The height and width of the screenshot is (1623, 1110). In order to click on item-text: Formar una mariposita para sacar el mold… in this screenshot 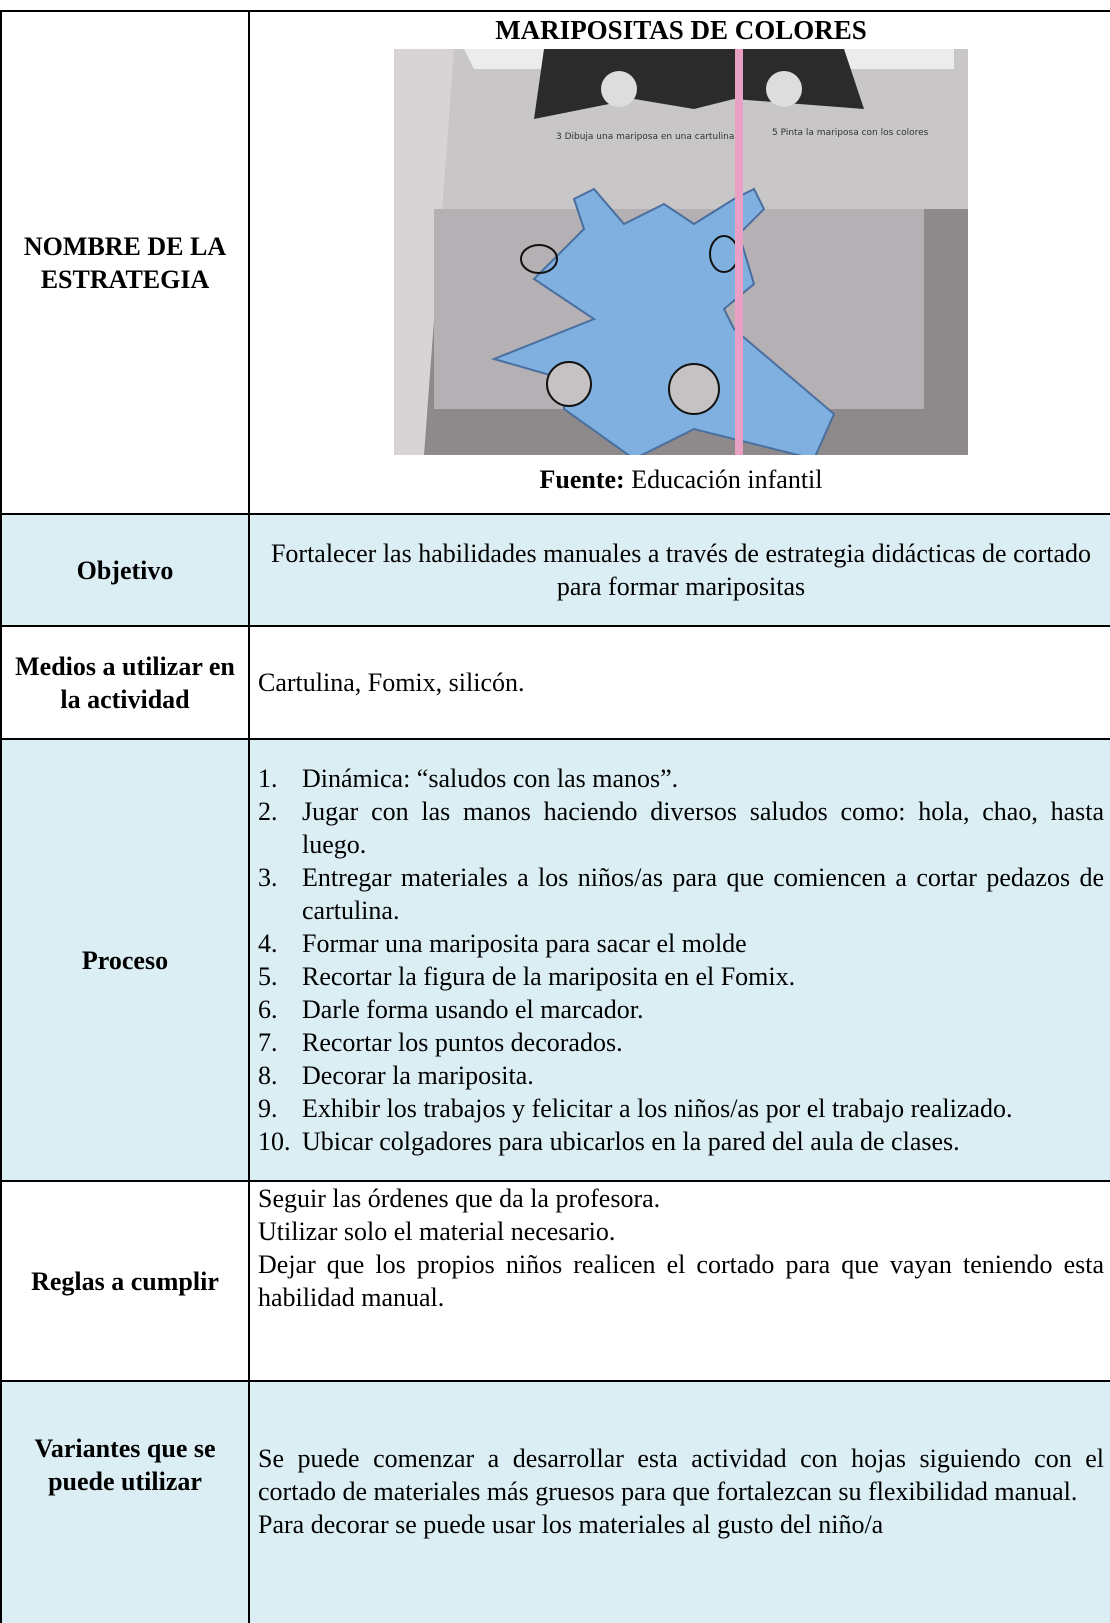, I will do `click(524, 943)`.